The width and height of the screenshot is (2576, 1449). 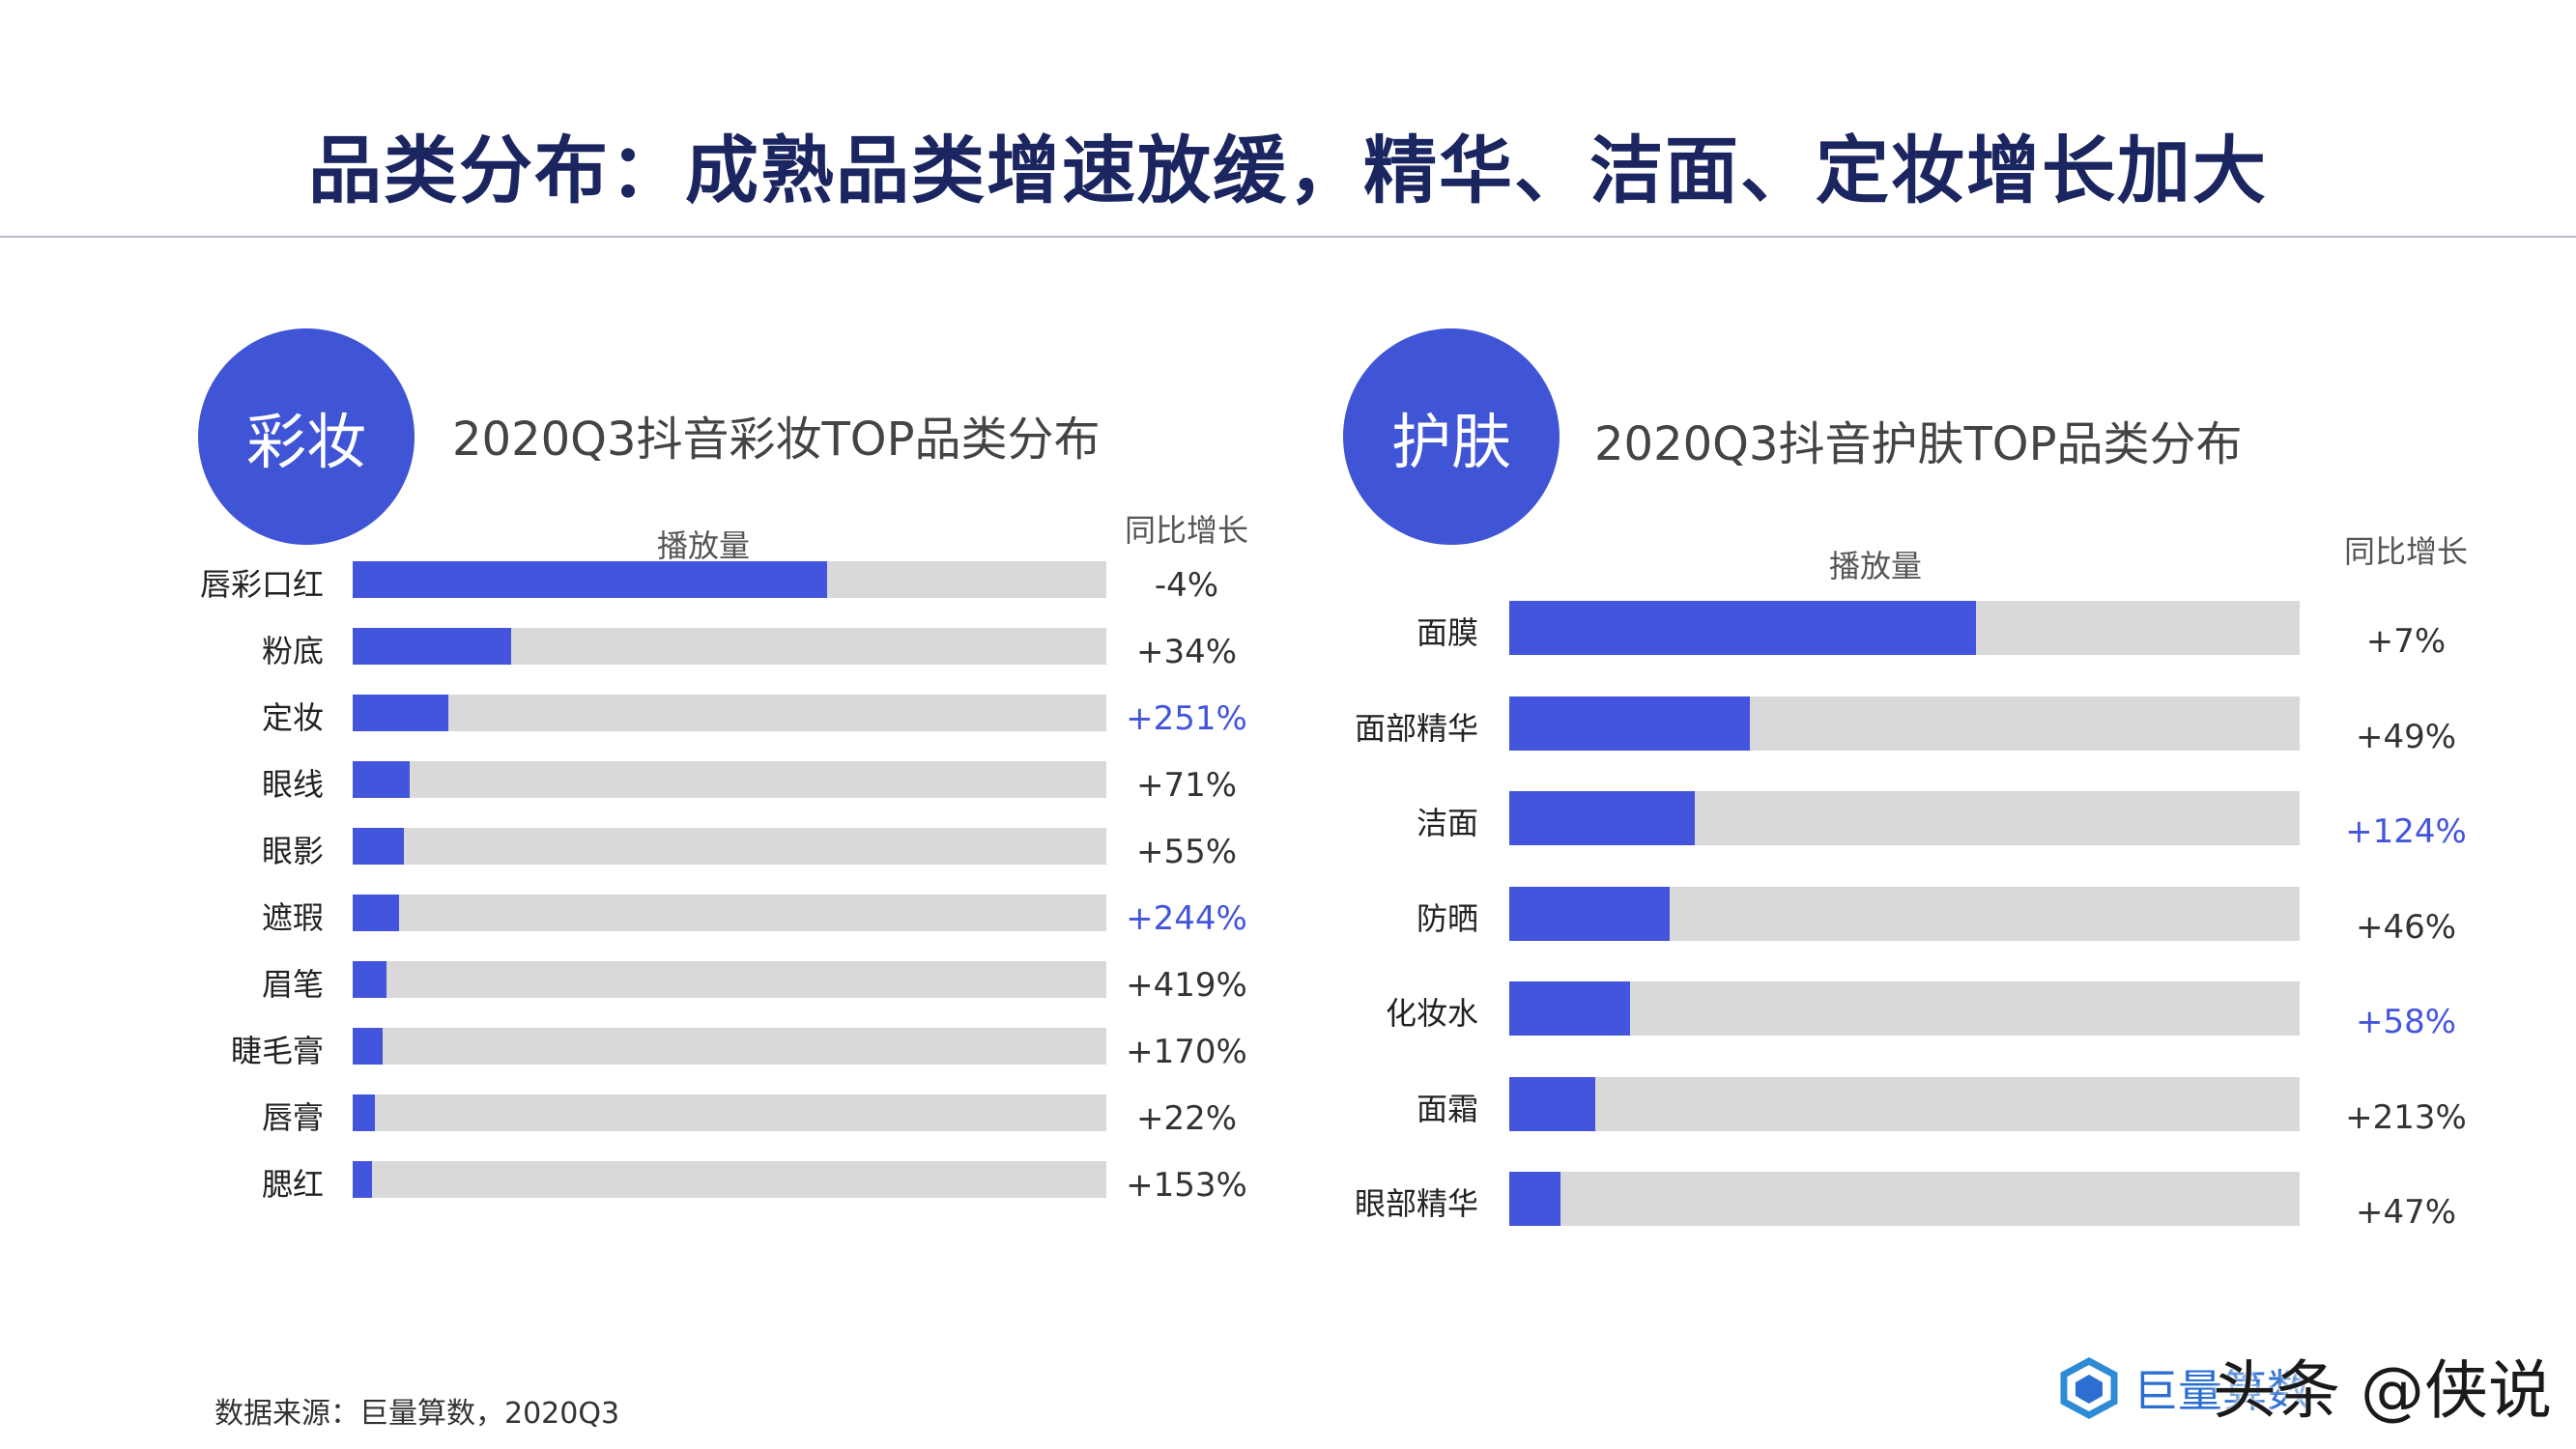 I want to click on category-label: 遮瑕, so click(x=293, y=917).